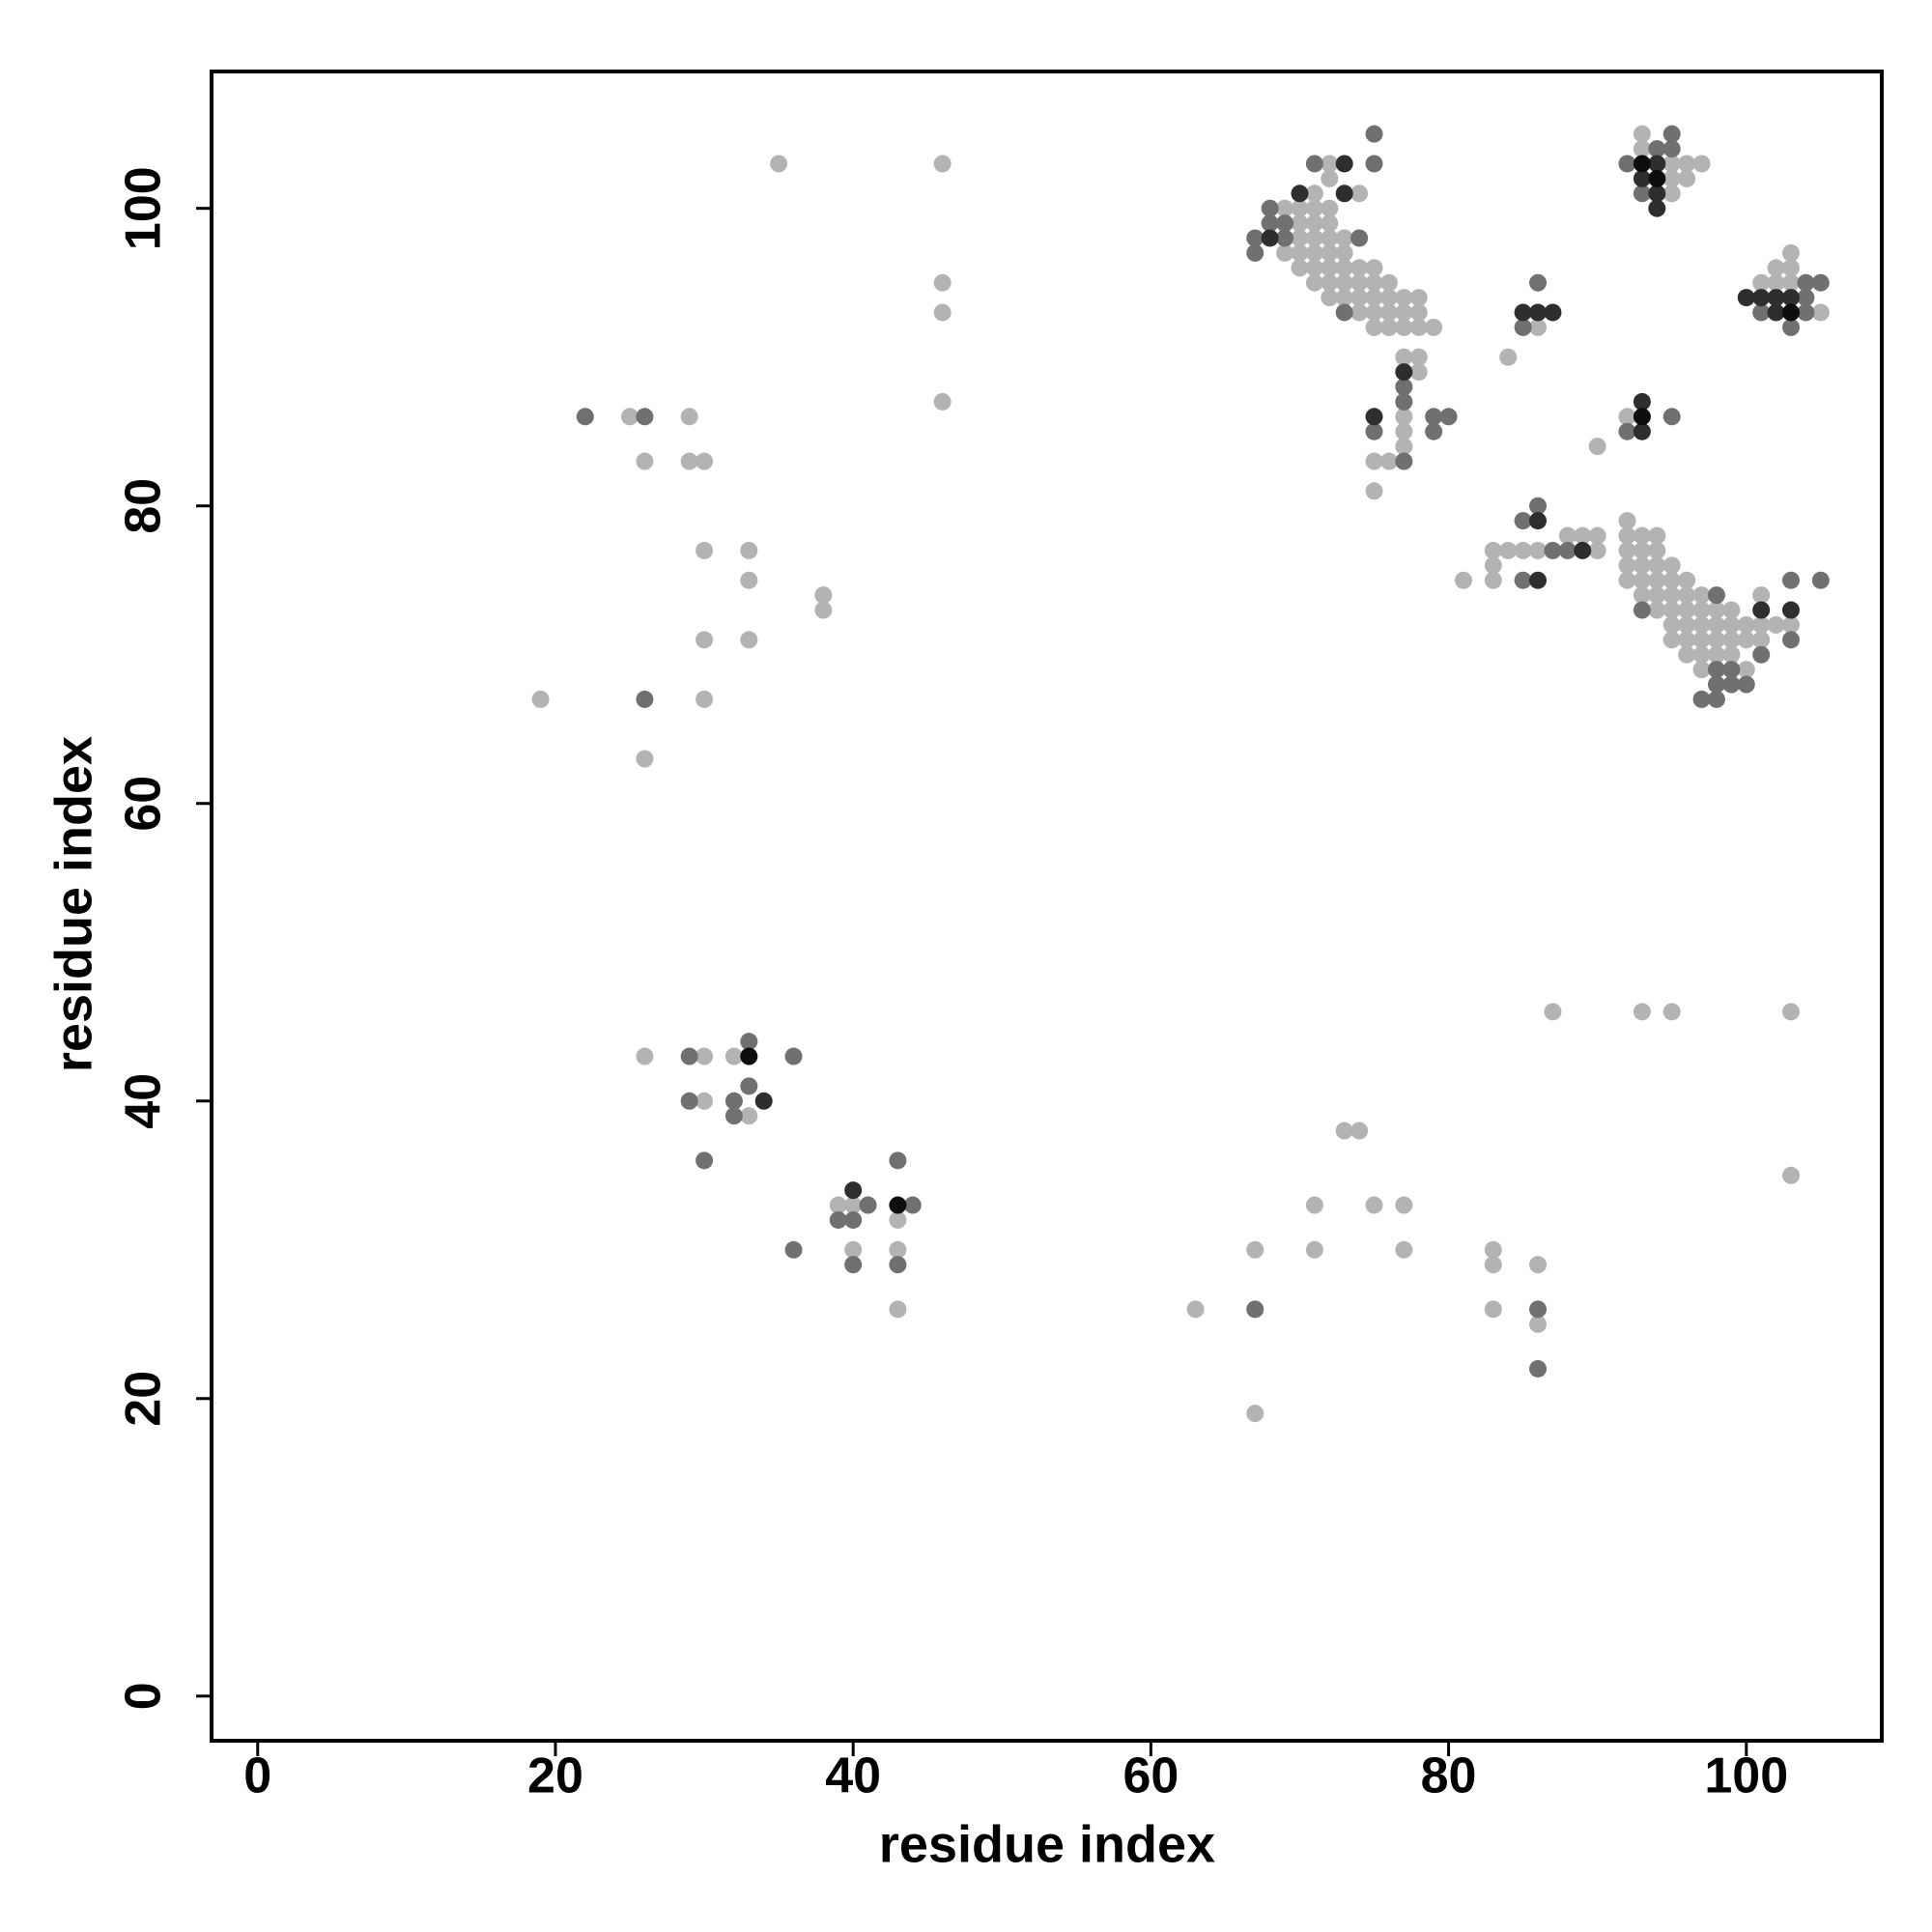 The image size is (1932, 1932). Describe the element at coordinates (144, 1399) in the screenshot. I see `y-tick-label: 20` at that location.